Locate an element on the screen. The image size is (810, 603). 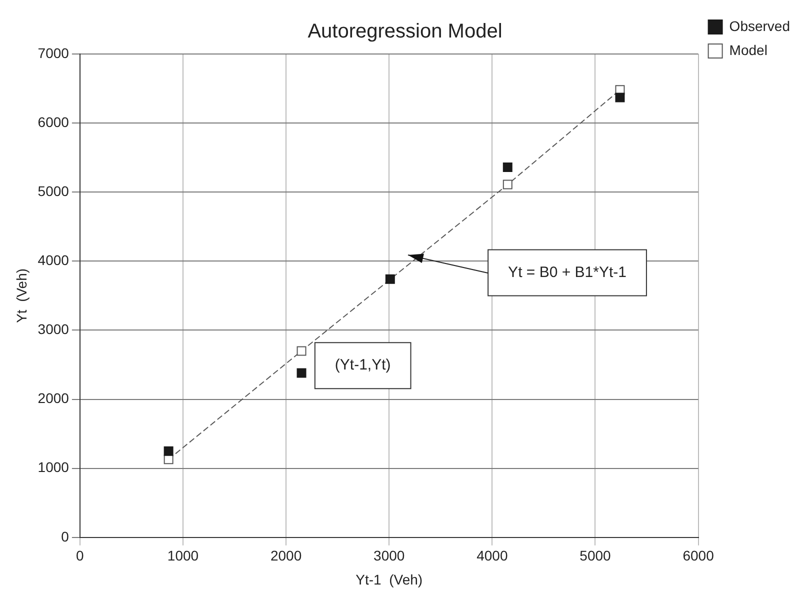
x-tick-label: 2000 is located at coordinates (286, 556).